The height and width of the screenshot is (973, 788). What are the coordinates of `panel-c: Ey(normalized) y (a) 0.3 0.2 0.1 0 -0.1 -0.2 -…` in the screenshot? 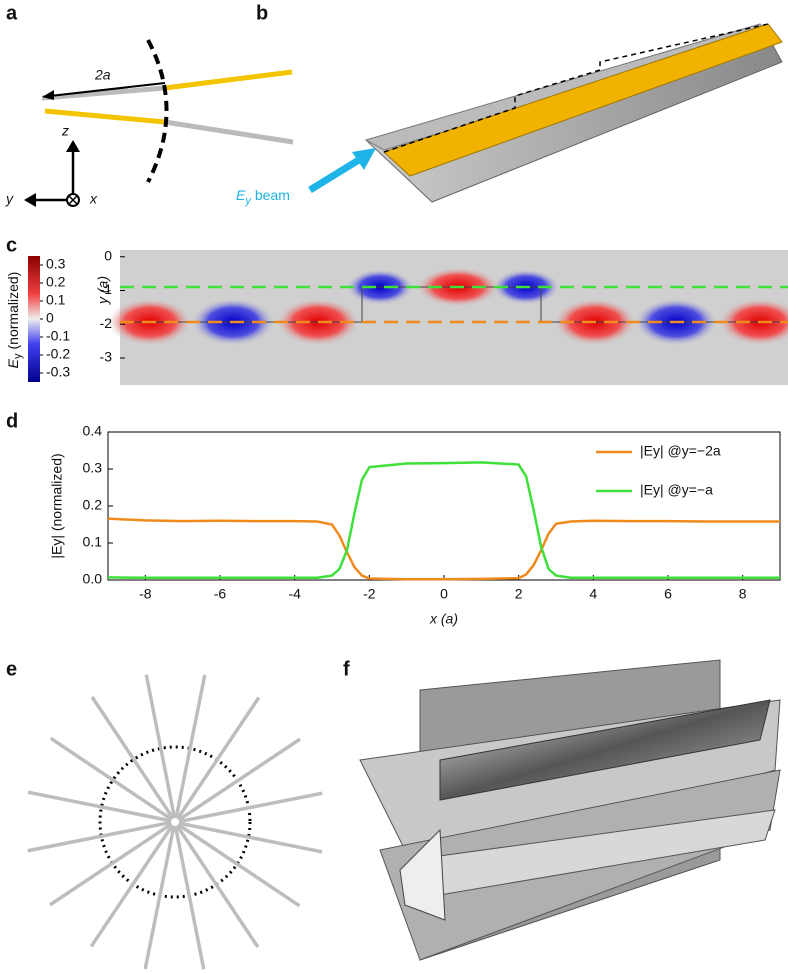 It's located at (396, 316).